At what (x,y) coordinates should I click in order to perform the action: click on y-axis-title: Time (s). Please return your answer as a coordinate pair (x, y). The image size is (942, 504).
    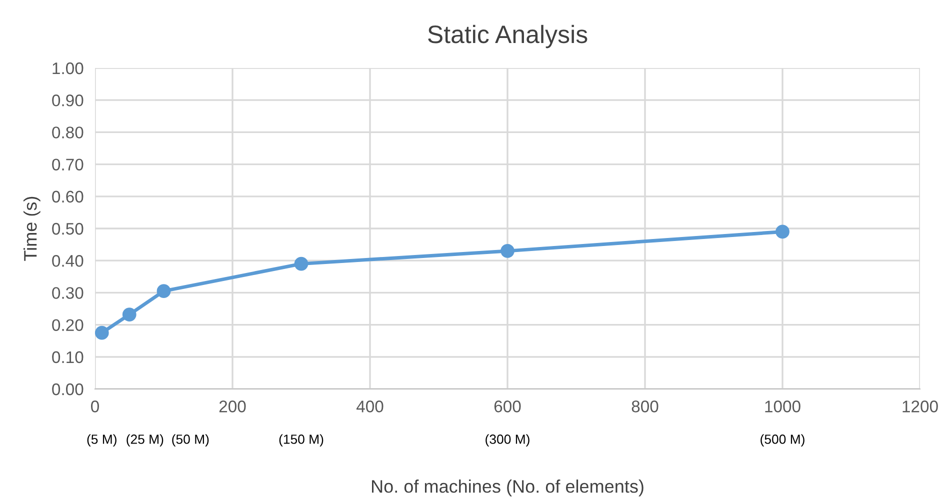
    Looking at the image, I should click on (32, 228).